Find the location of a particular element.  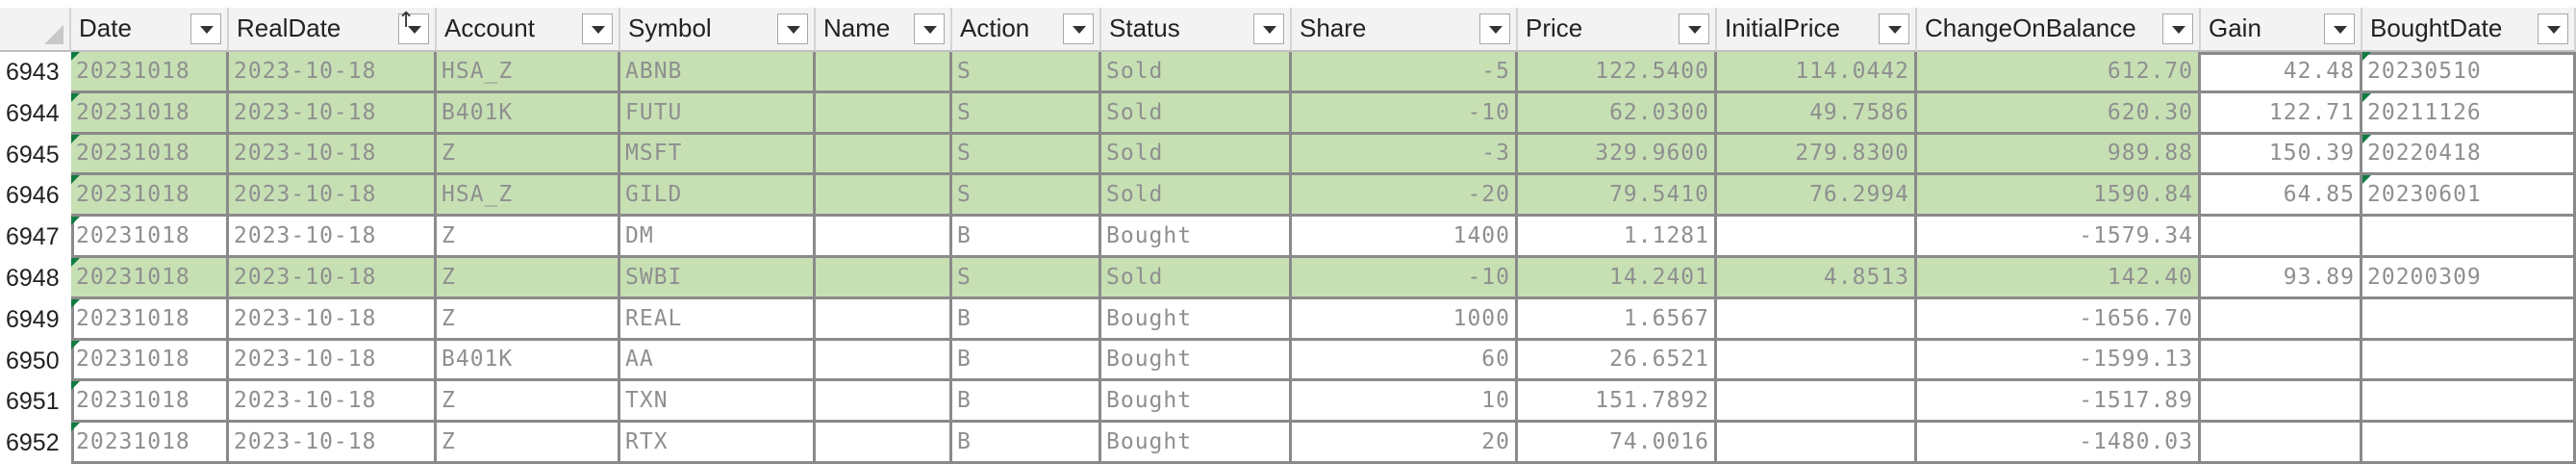

table-cell-changeonbalance: -1480.03 is located at coordinates (2059, 443).